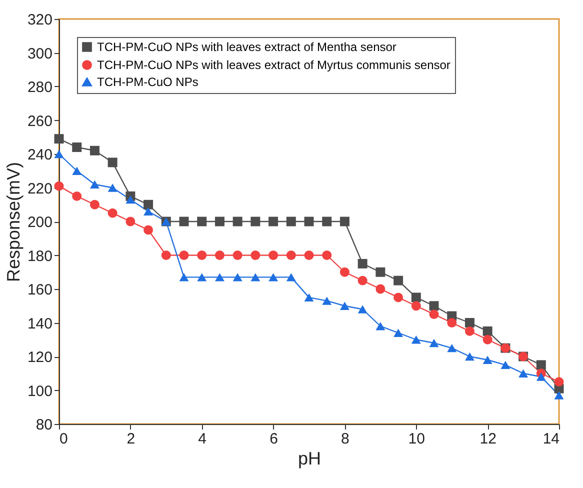 The height and width of the screenshot is (488, 583). I want to click on y-tick-label: 300, so click(39, 53).